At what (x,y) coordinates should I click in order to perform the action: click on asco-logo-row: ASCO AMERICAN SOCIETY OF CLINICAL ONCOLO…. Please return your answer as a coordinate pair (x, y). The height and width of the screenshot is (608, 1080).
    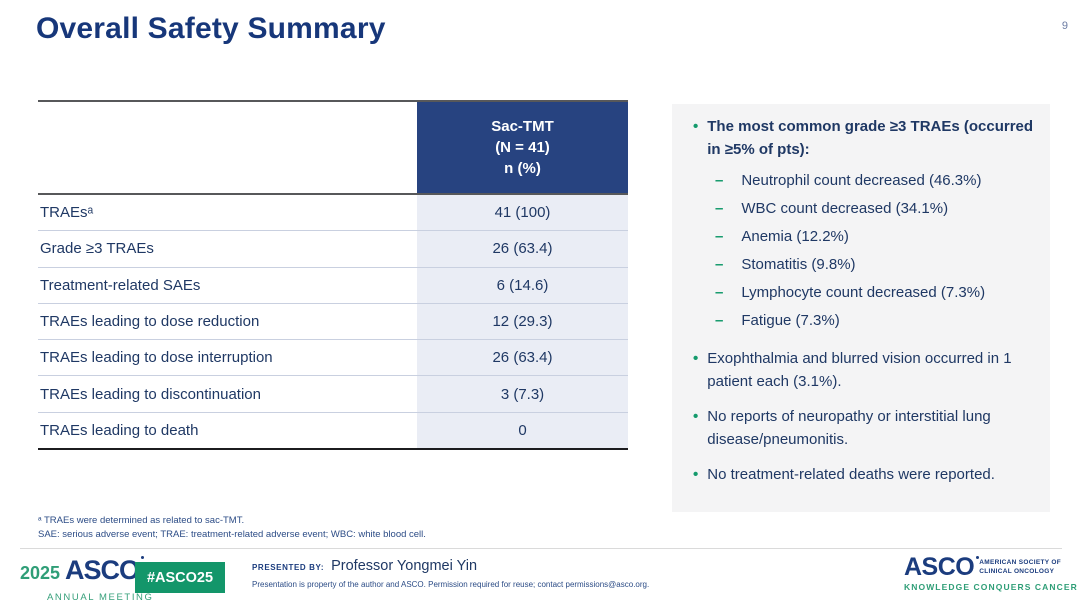
    Looking at the image, I should click on (984, 567).